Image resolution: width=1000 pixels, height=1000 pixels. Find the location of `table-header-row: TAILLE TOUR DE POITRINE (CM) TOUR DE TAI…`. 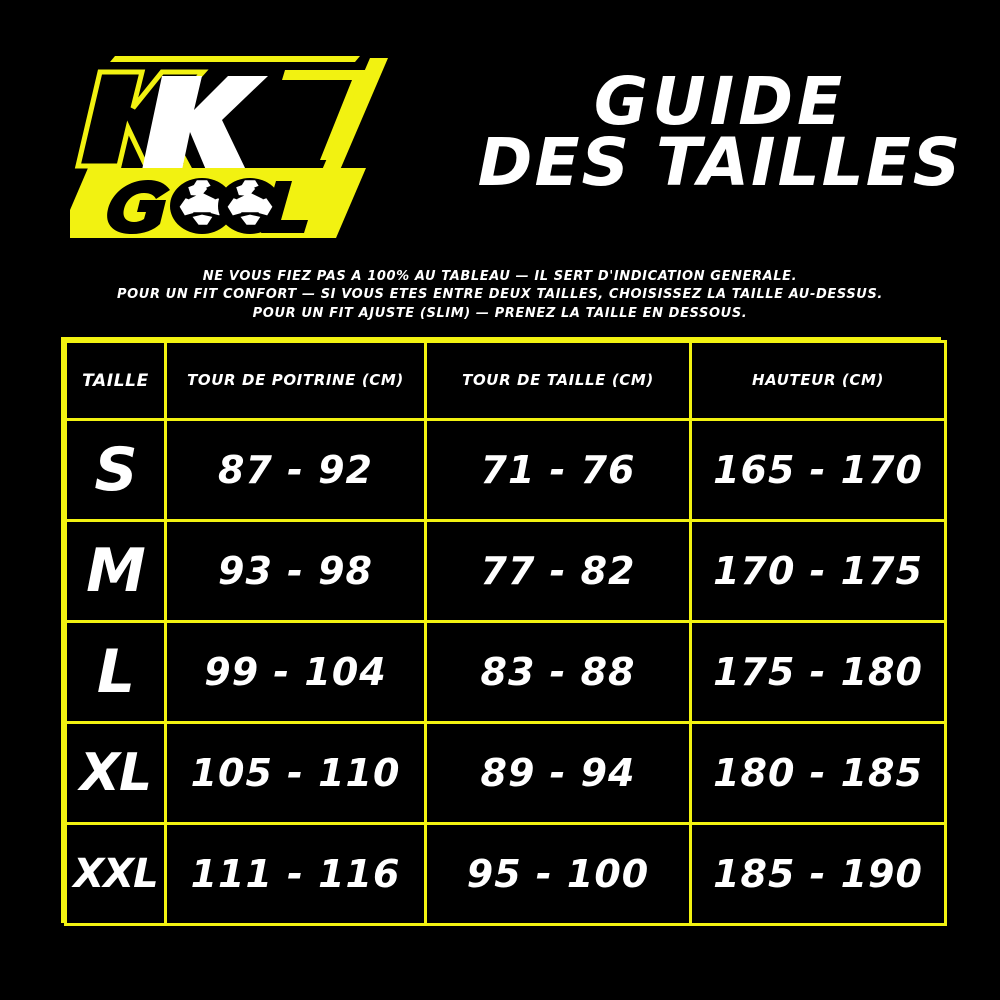

table-header-row: TAILLE TOUR DE POITRINE (CM) TOUR DE TAI… is located at coordinates (505, 380).